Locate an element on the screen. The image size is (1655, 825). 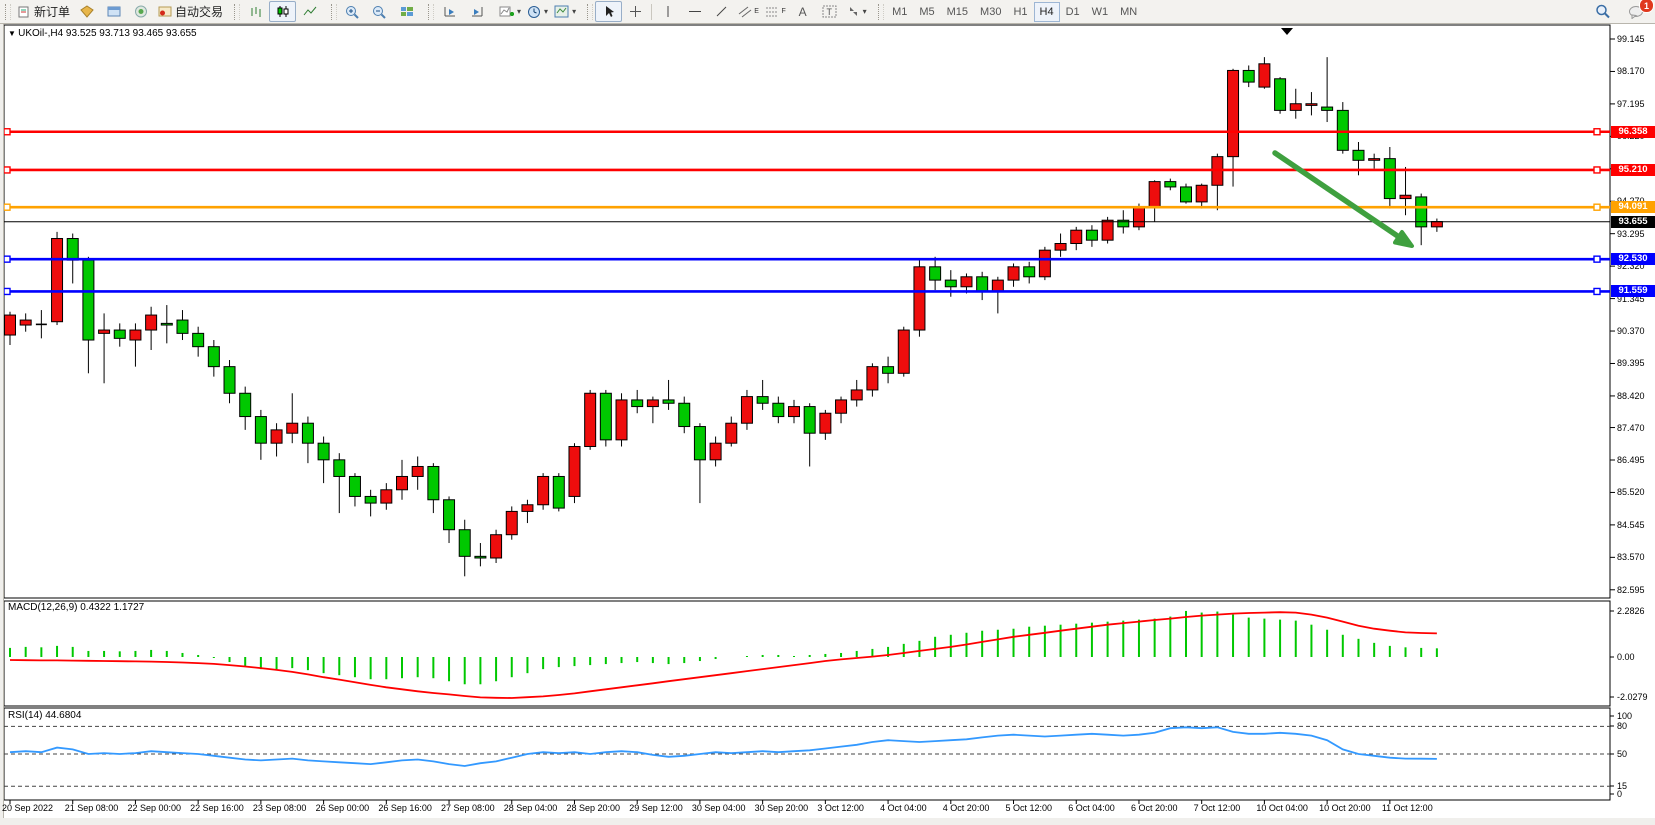
price-axis-tick: 84.545 is located at coordinates (1631, 524).